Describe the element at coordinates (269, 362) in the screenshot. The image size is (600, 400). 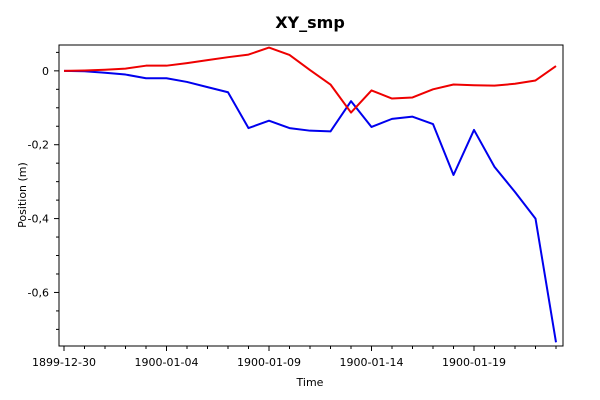
I see `x-tick-label: 1900-01-09` at that location.